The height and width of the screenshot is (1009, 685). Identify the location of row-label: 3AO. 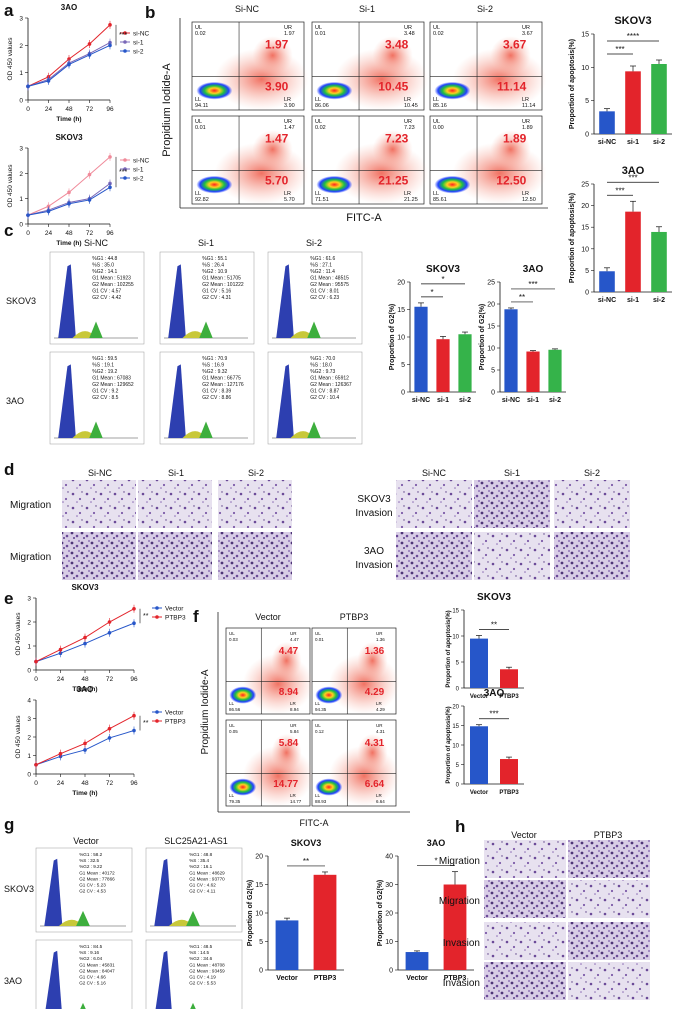
(15, 401).